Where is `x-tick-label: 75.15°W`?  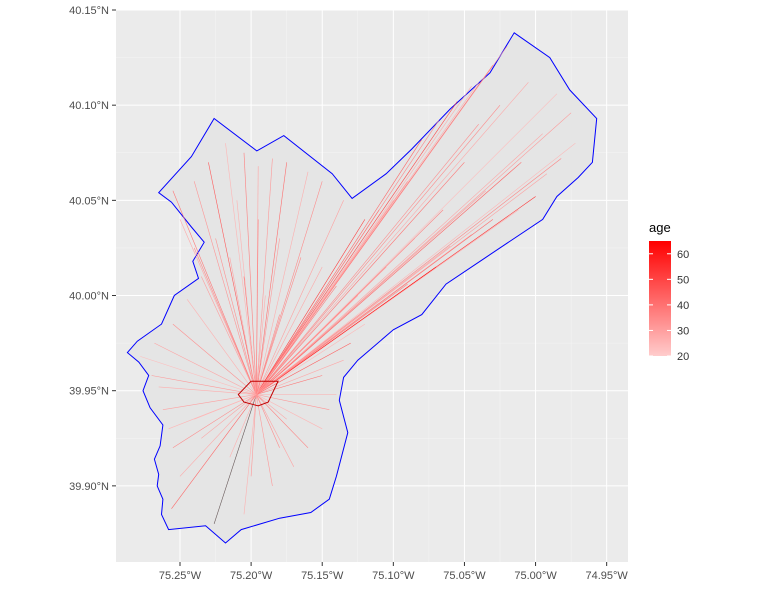 x-tick-label: 75.15°W is located at coordinates (322, 576).